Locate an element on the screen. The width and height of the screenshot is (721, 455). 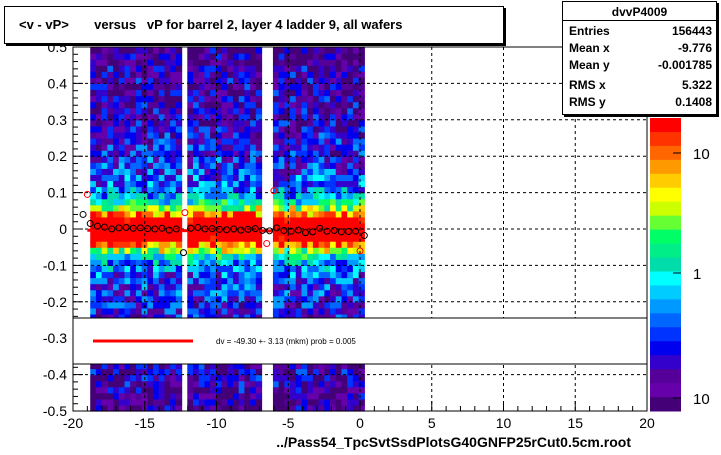
palette-swatch is located at coordinates (665, 320).